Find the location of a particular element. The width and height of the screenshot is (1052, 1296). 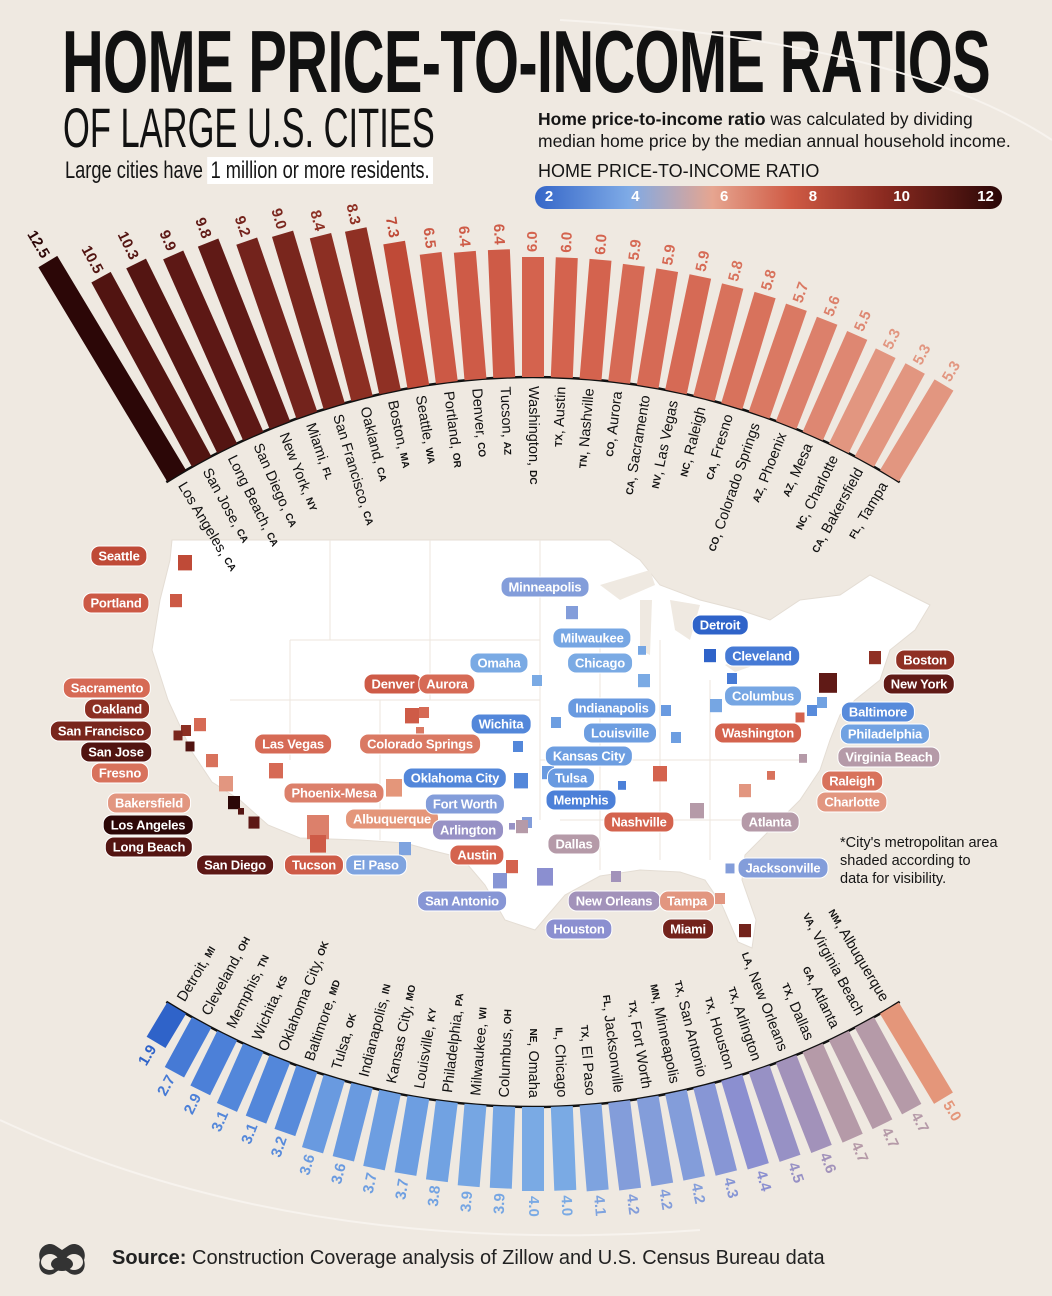

map-city-label: Baltimore is located at coordinates (878, 712).